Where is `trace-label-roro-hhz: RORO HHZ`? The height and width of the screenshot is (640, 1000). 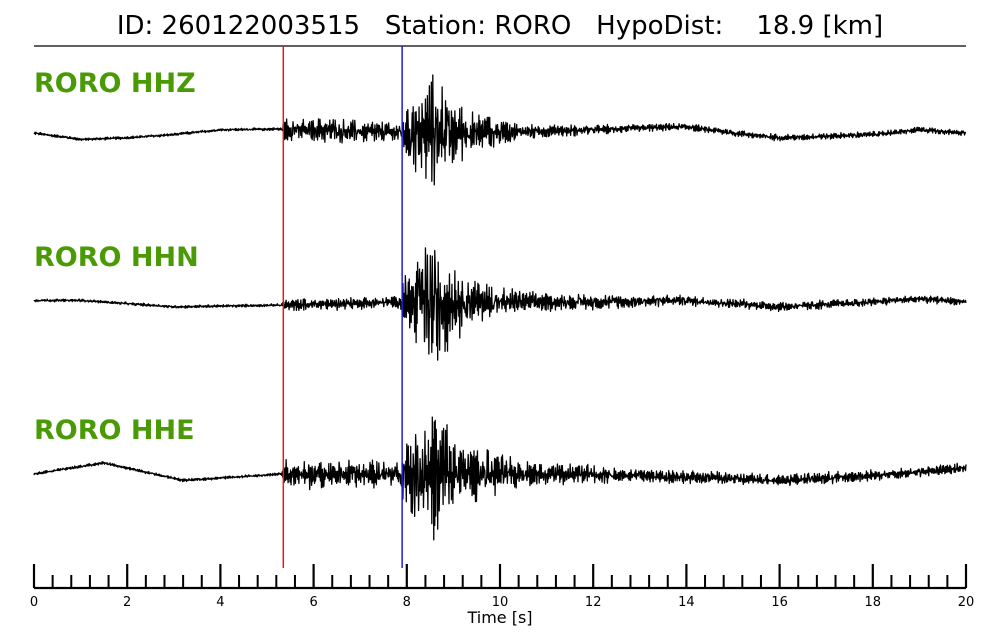
trace-label-roro-hhz: RORO HHZ is located at coordinates (115, 83).